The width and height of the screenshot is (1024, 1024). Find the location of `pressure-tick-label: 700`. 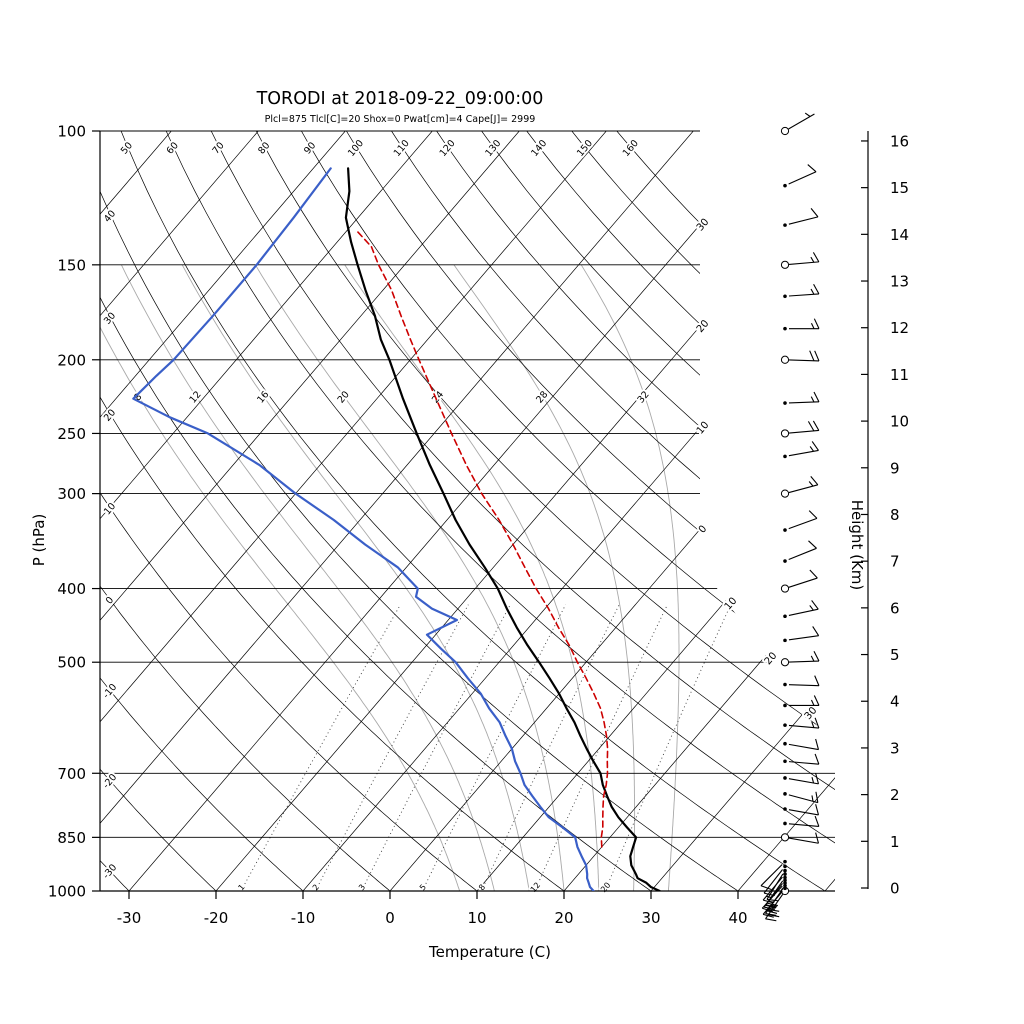

pressure-tick-label: 700 is located at coordinates (71, 774).